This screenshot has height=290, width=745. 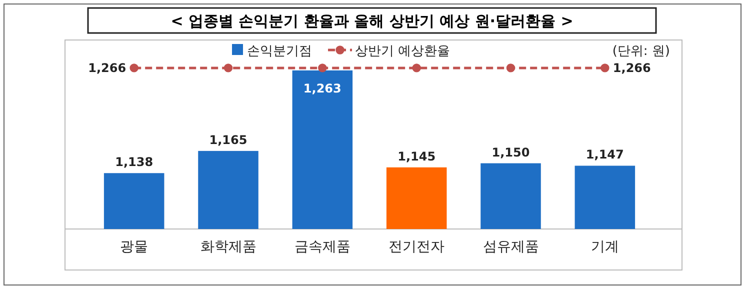 I want to click on legend-label: 손익분기점, so click(x=279, y=51).